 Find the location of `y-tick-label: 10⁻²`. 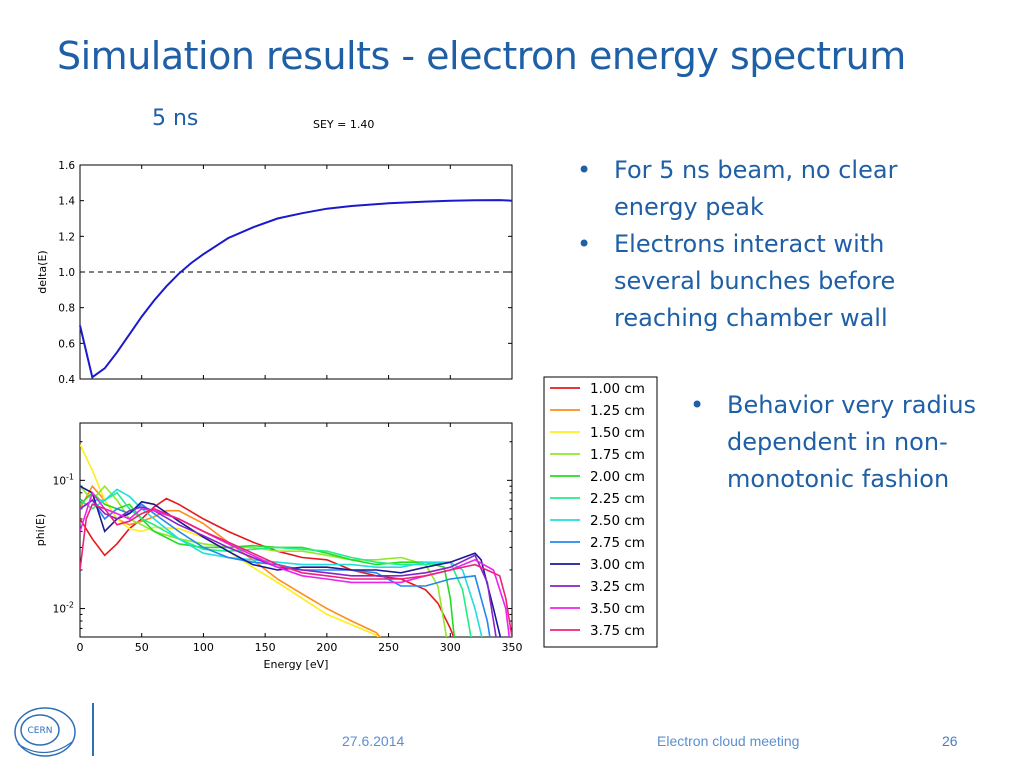

y-tick-label: 10⁻² is located at coordinates (63, 608).